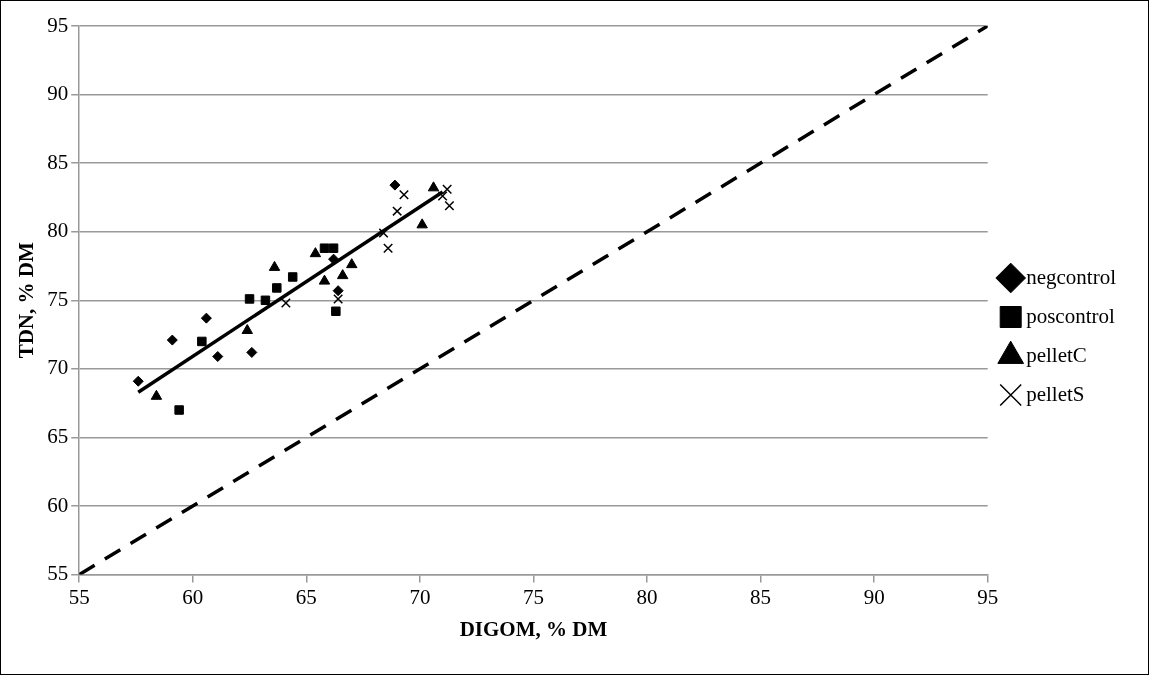 The width and height of the screenshot is (1149, 675). Describe the element at coordinates (58, 298) in the screenshot. I see `y-tick-label: 75` at that location.